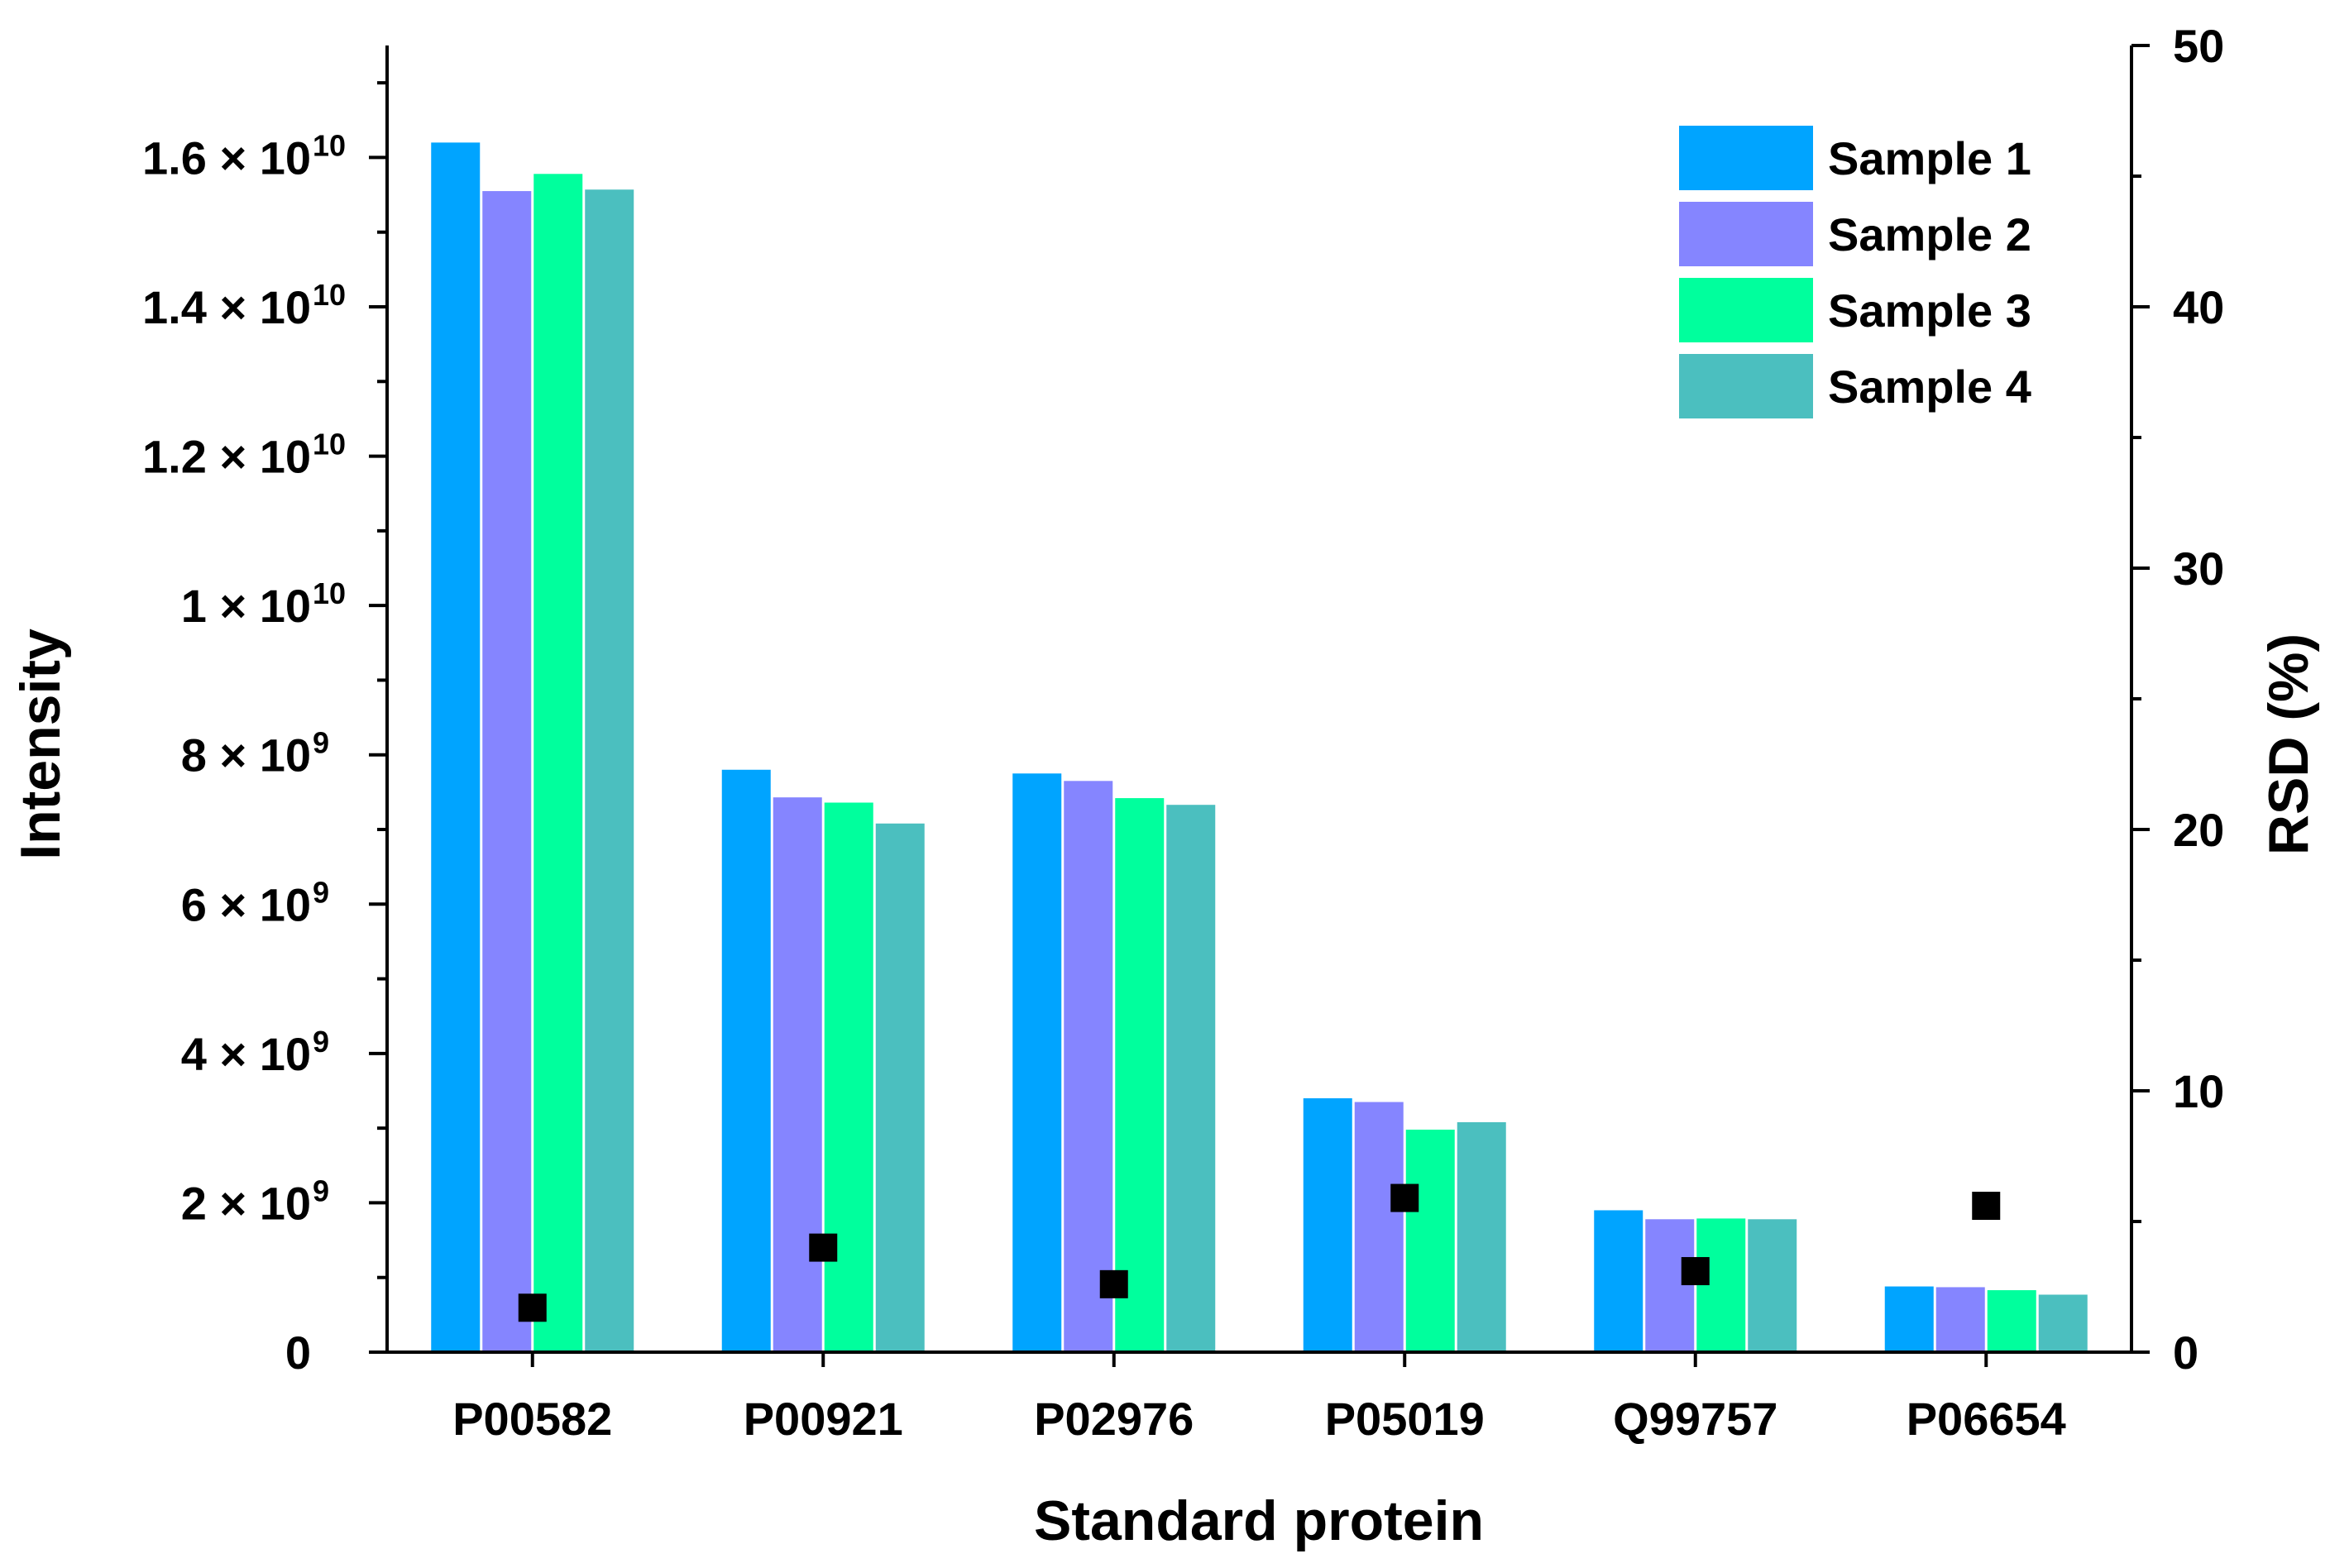 The width and height of the screenshot is (2330, 1568). Describe the element at coordinates (746, 1060) in the screenshot. I see `bar-sample-1-p00921` at that location.